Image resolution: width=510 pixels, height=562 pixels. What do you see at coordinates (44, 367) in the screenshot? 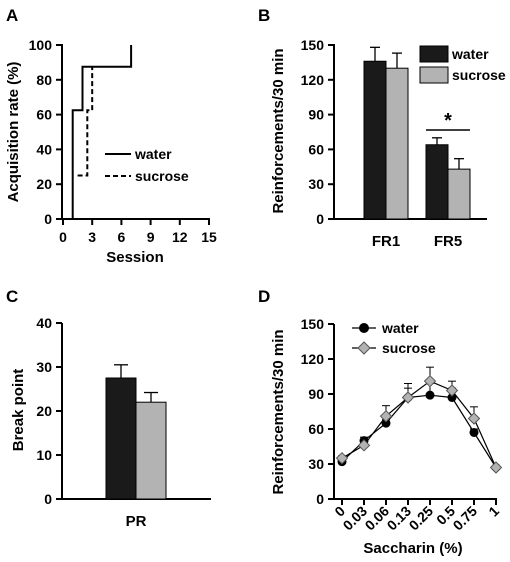
I see `chart-c-y-tick-label: 30` at bounding box center [44, 367].